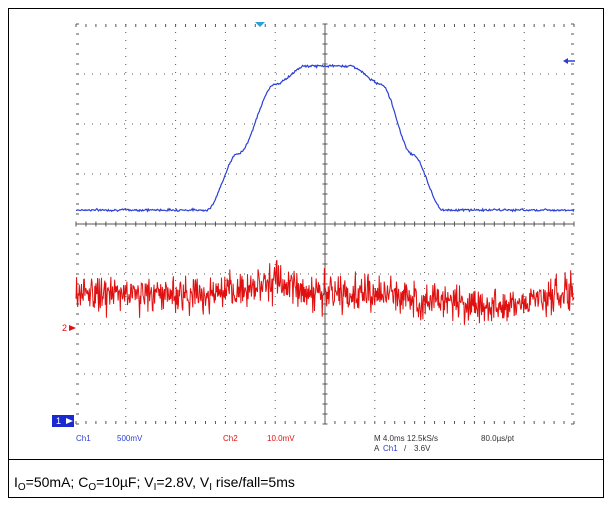 The image size is (614, 506). I want to click on caption-vi2-value: rise/fall=5ms, so click(253, 482).